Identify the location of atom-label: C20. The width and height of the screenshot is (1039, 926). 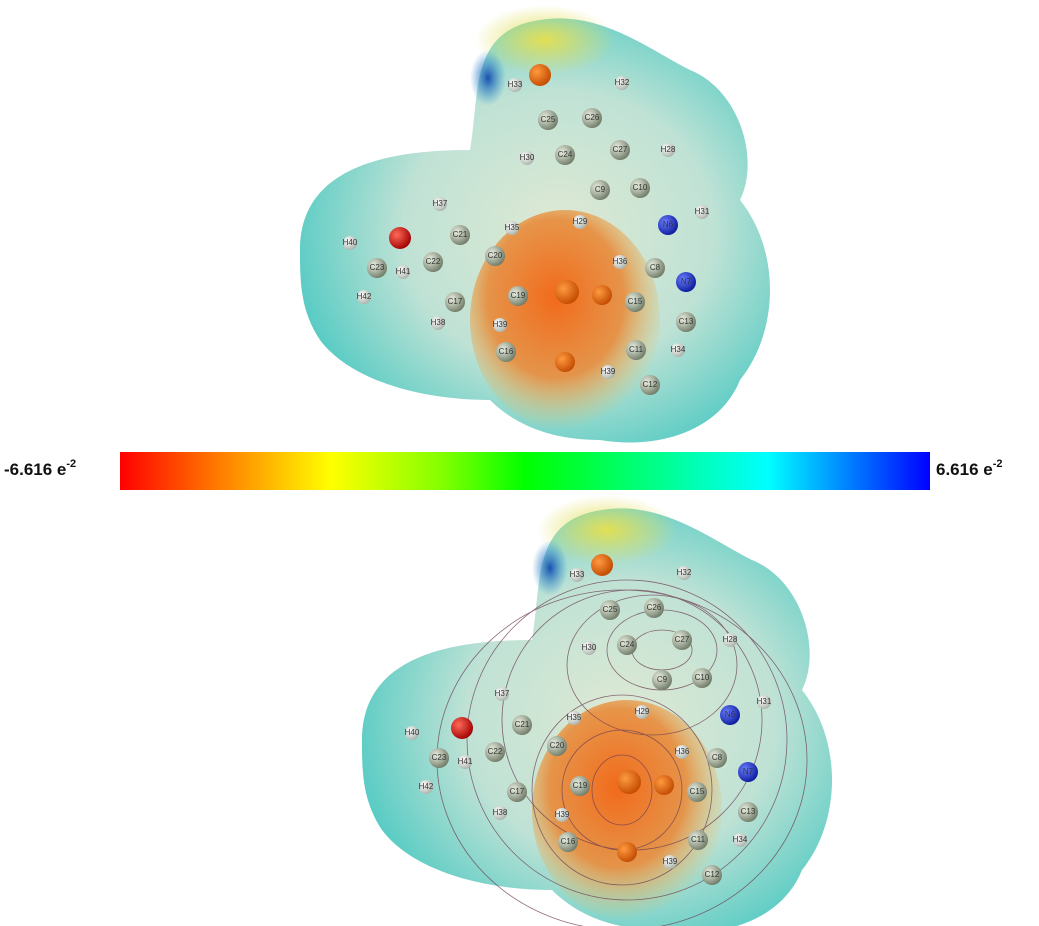
(557, 745).